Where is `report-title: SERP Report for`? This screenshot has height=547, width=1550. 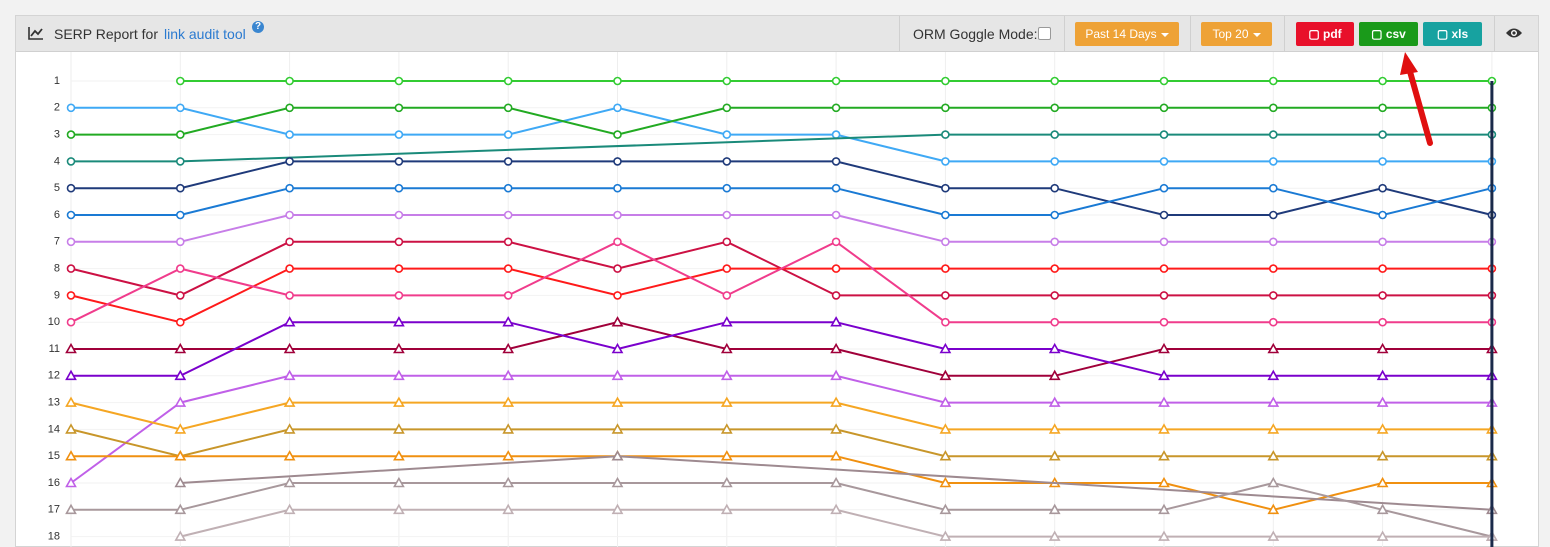 report-title: SERP Report for is located at coordinates (106, 34).